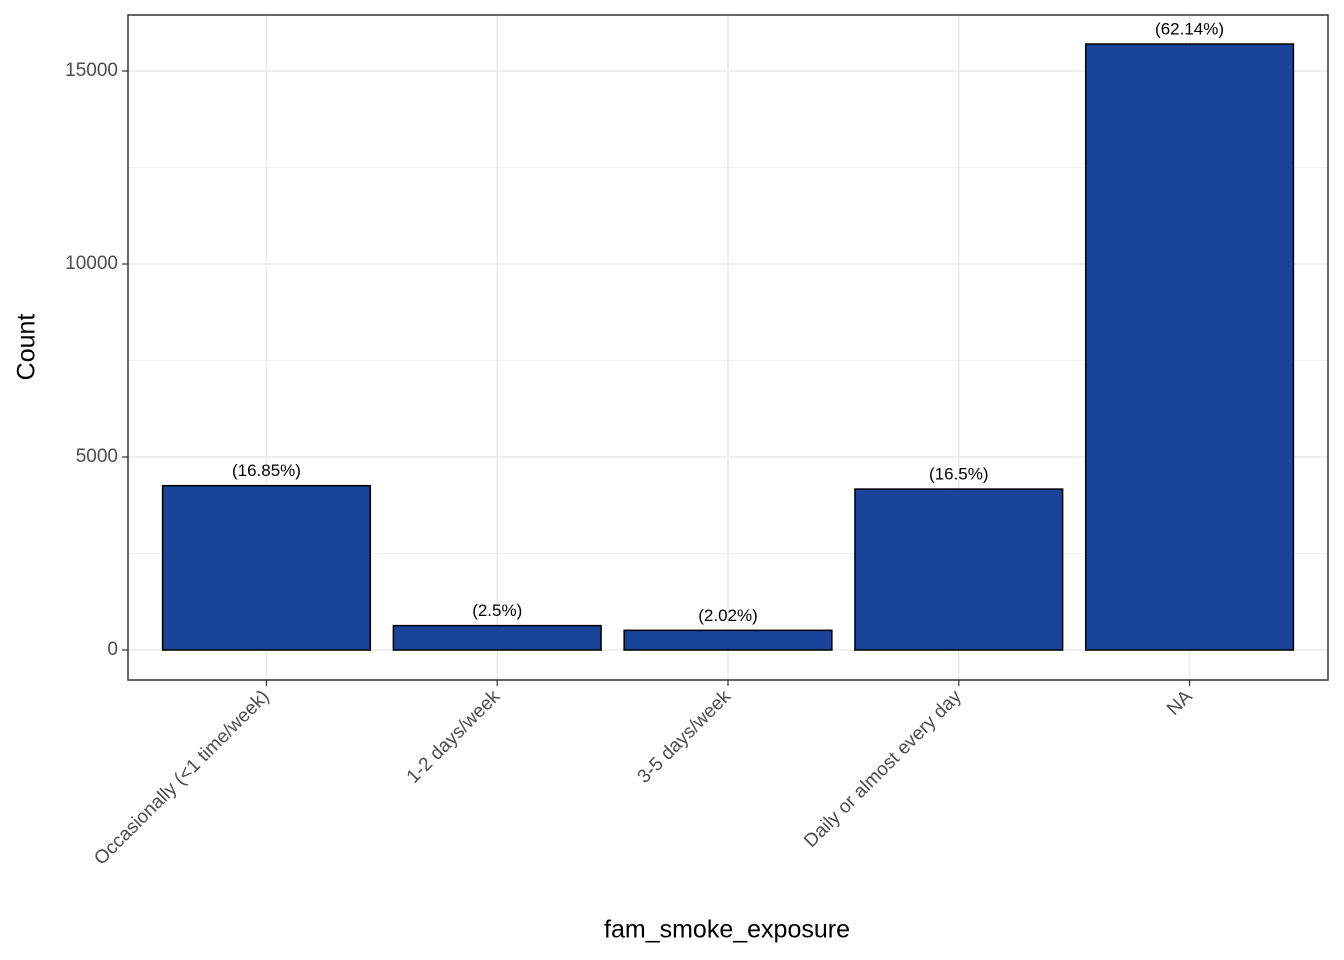 The image size is (1344, 960). Describe the element at coordinates (727, 930) in the screenshot. I see `x-axis-title: fam_smoke_exposure` at that location.